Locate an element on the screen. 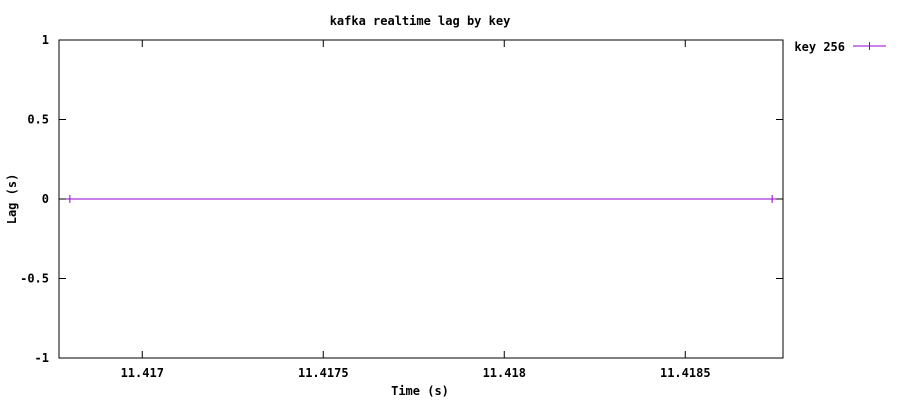 This screenshot has width=900, height=404. series-layer is located at coordinates (421, 199).